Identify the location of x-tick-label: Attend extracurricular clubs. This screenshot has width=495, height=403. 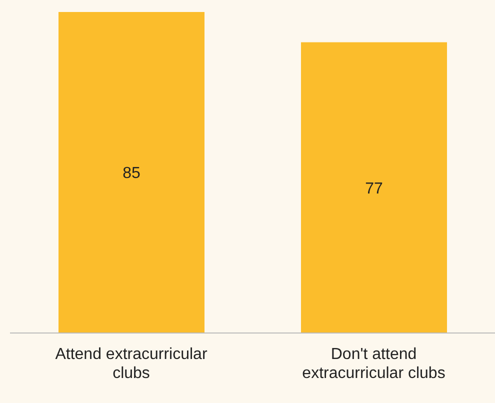
(131, 364).